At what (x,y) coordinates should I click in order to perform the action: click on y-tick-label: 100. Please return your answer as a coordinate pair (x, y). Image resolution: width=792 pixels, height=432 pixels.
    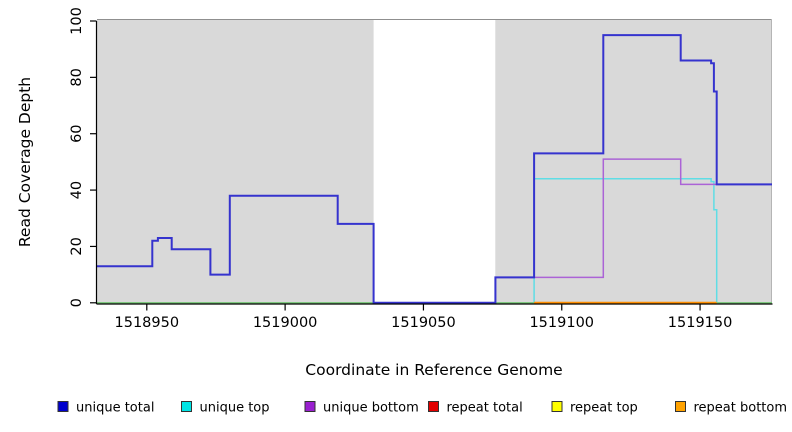
    Looking at the image, I should click on (77, 21).